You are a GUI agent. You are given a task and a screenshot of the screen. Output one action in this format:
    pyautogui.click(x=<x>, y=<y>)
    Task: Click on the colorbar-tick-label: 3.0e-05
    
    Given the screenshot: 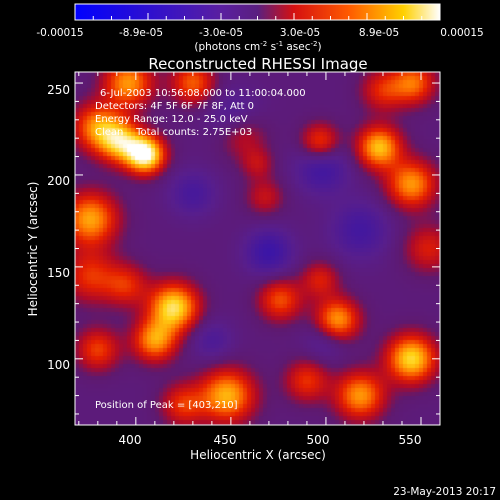 What is the action you would take?
    pyautogui.click(x=300, y=33)
    